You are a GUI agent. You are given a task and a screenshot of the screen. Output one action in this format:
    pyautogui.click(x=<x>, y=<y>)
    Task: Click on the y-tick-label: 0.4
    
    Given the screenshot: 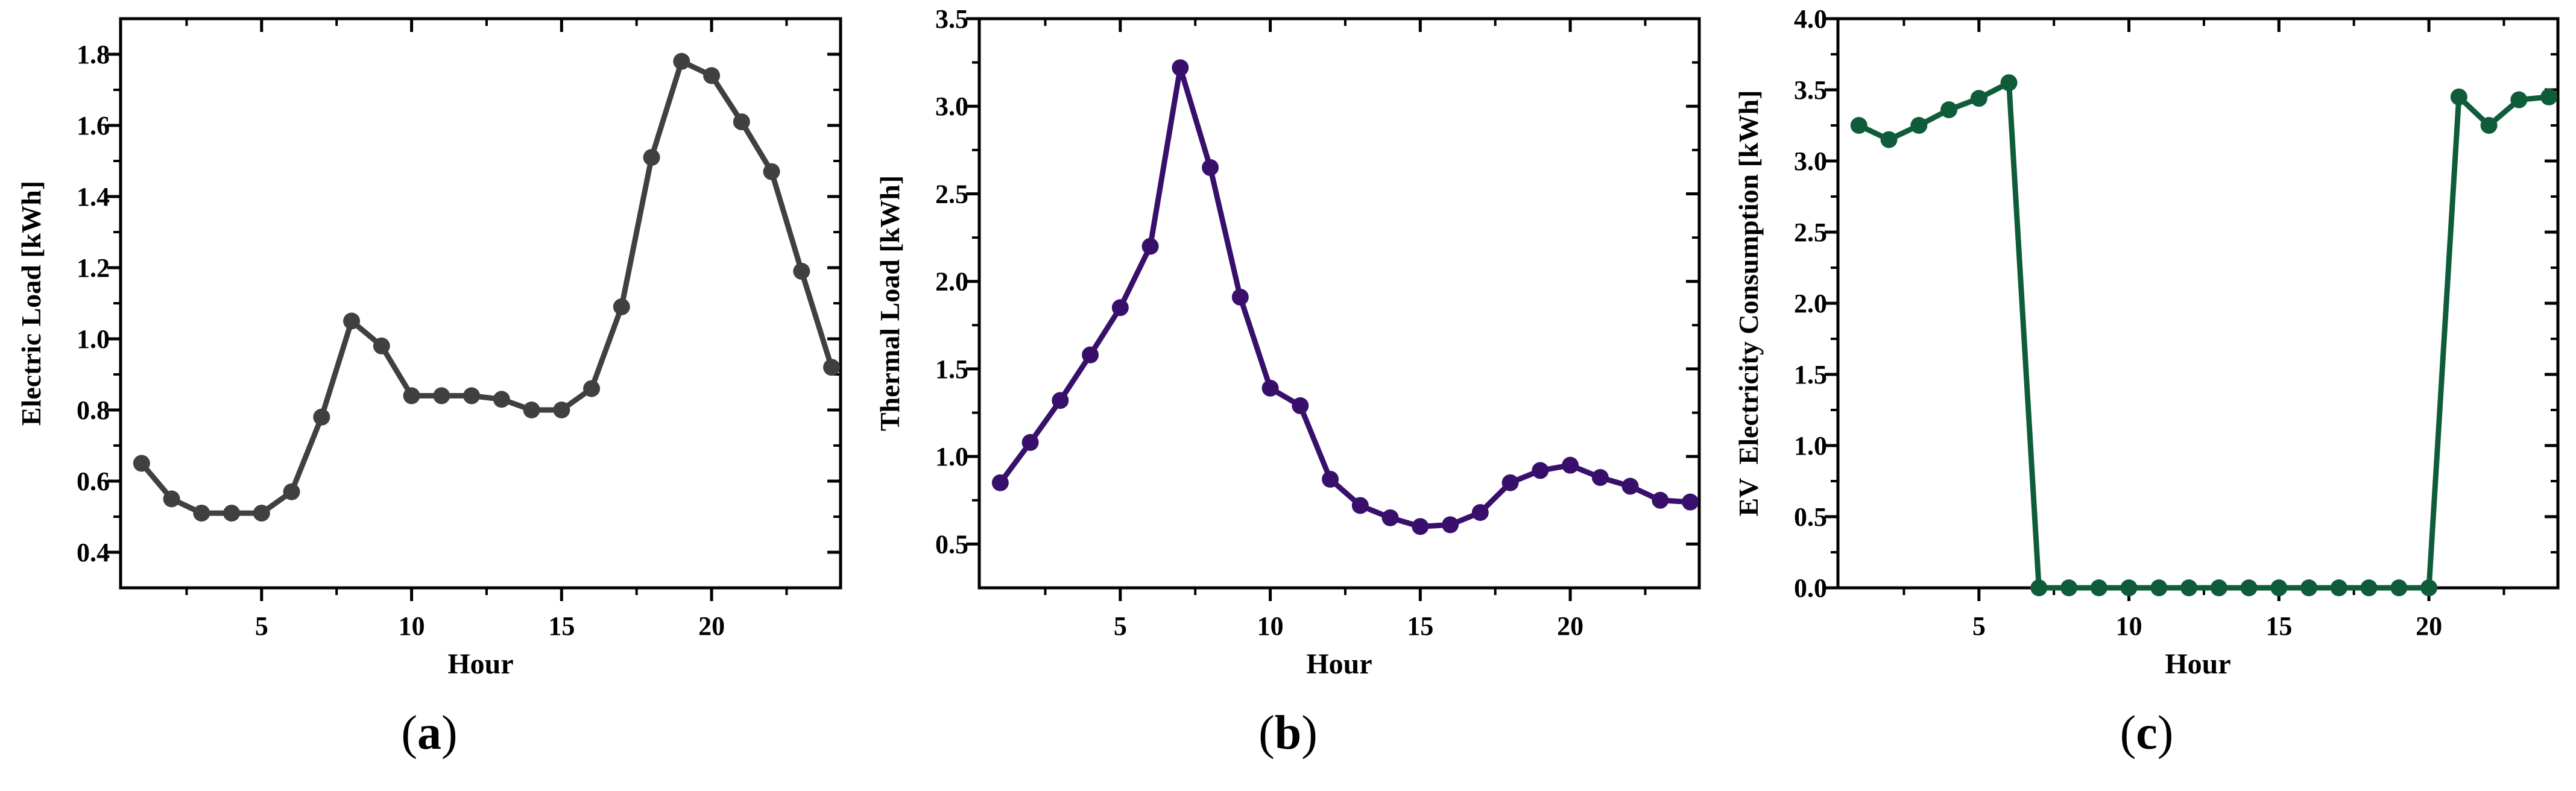 What is the action you would take?
    pyautogui.click(x=93, y=552)
    